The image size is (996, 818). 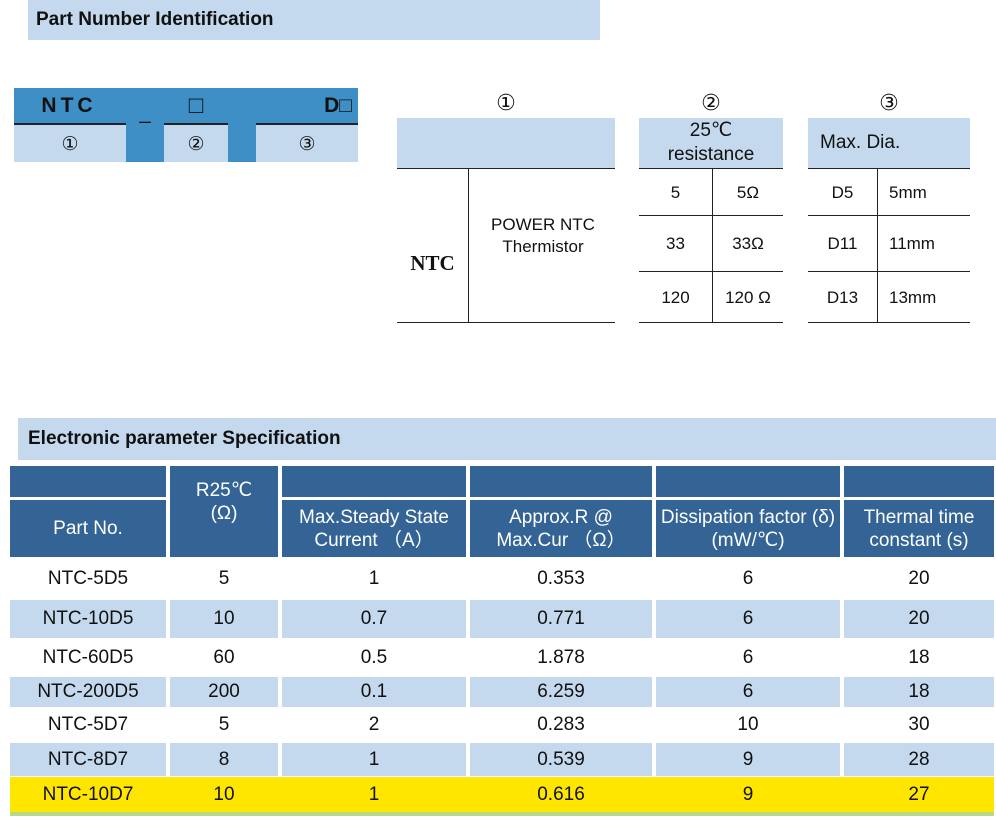 I want to click on section-title-part-number: Part Number Identification, so click(x=314, y=20).